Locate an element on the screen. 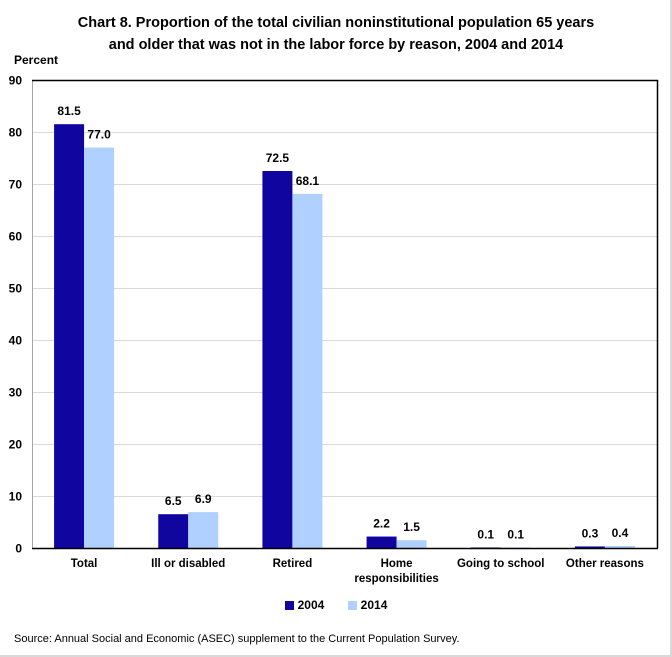  y-tick-label: 20 is located at coordinates (16, 445).